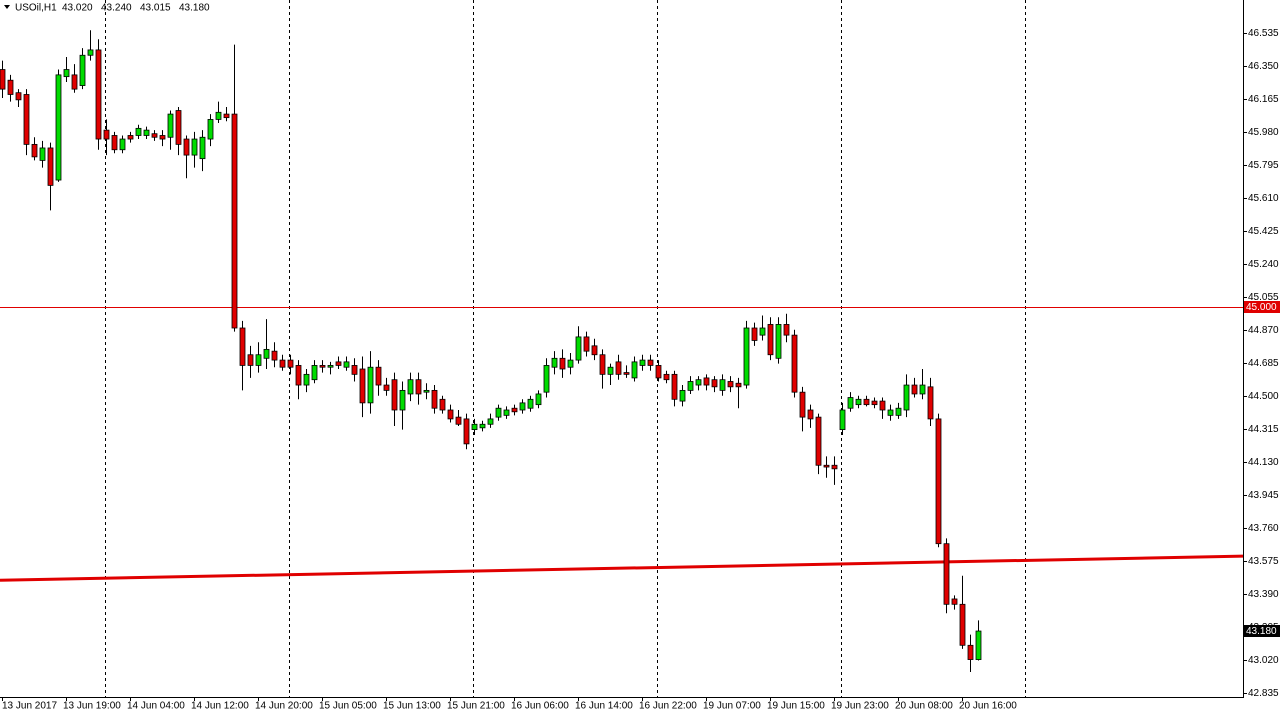  Describe the element at coordinates (796, 706) in the screenshot. I see `x-tick-label: 19 Jun 15:00` at that location.